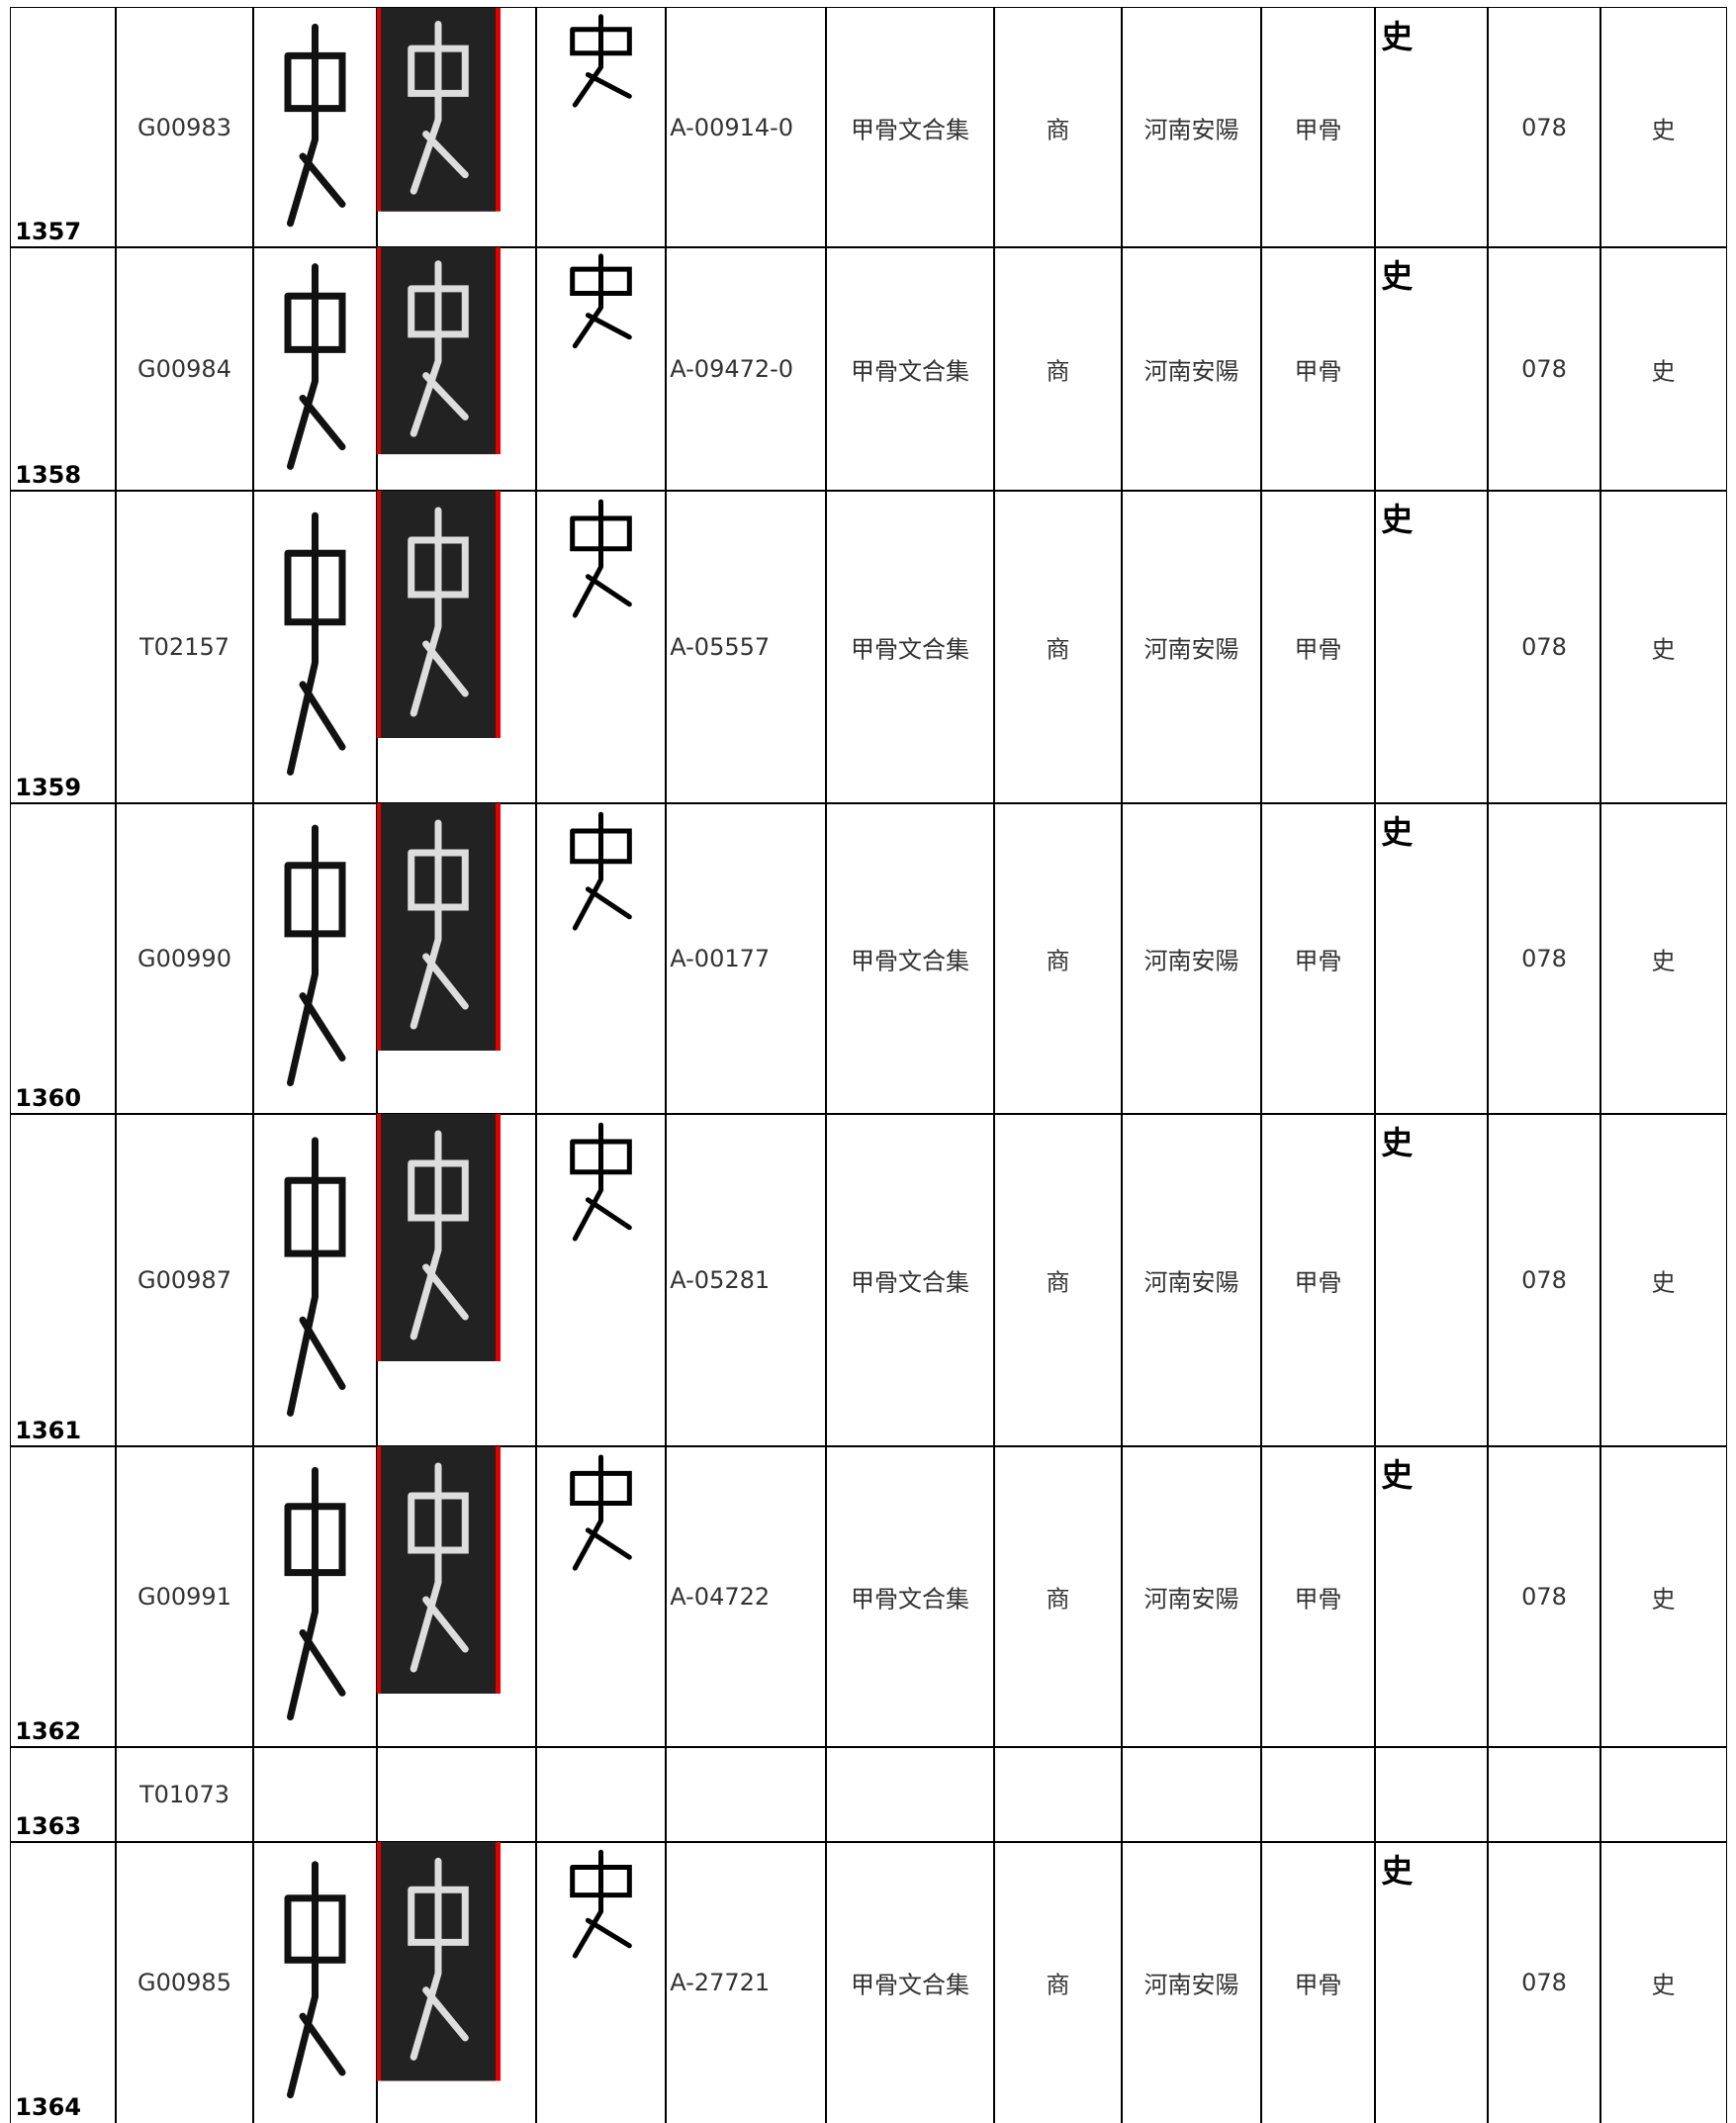  I want to click on code: T01073, so click(183, 1794).